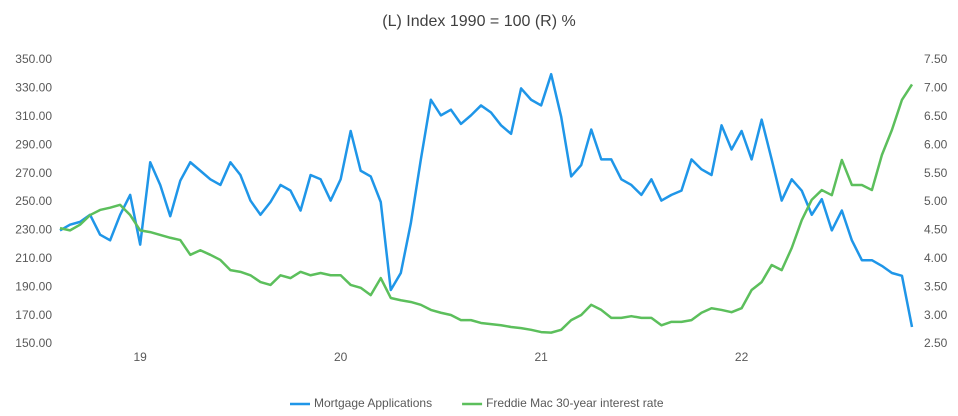  Describe the element at coordinates (33, 286) in the screenshot. I see `y-tick-label: 190.00` at that location.